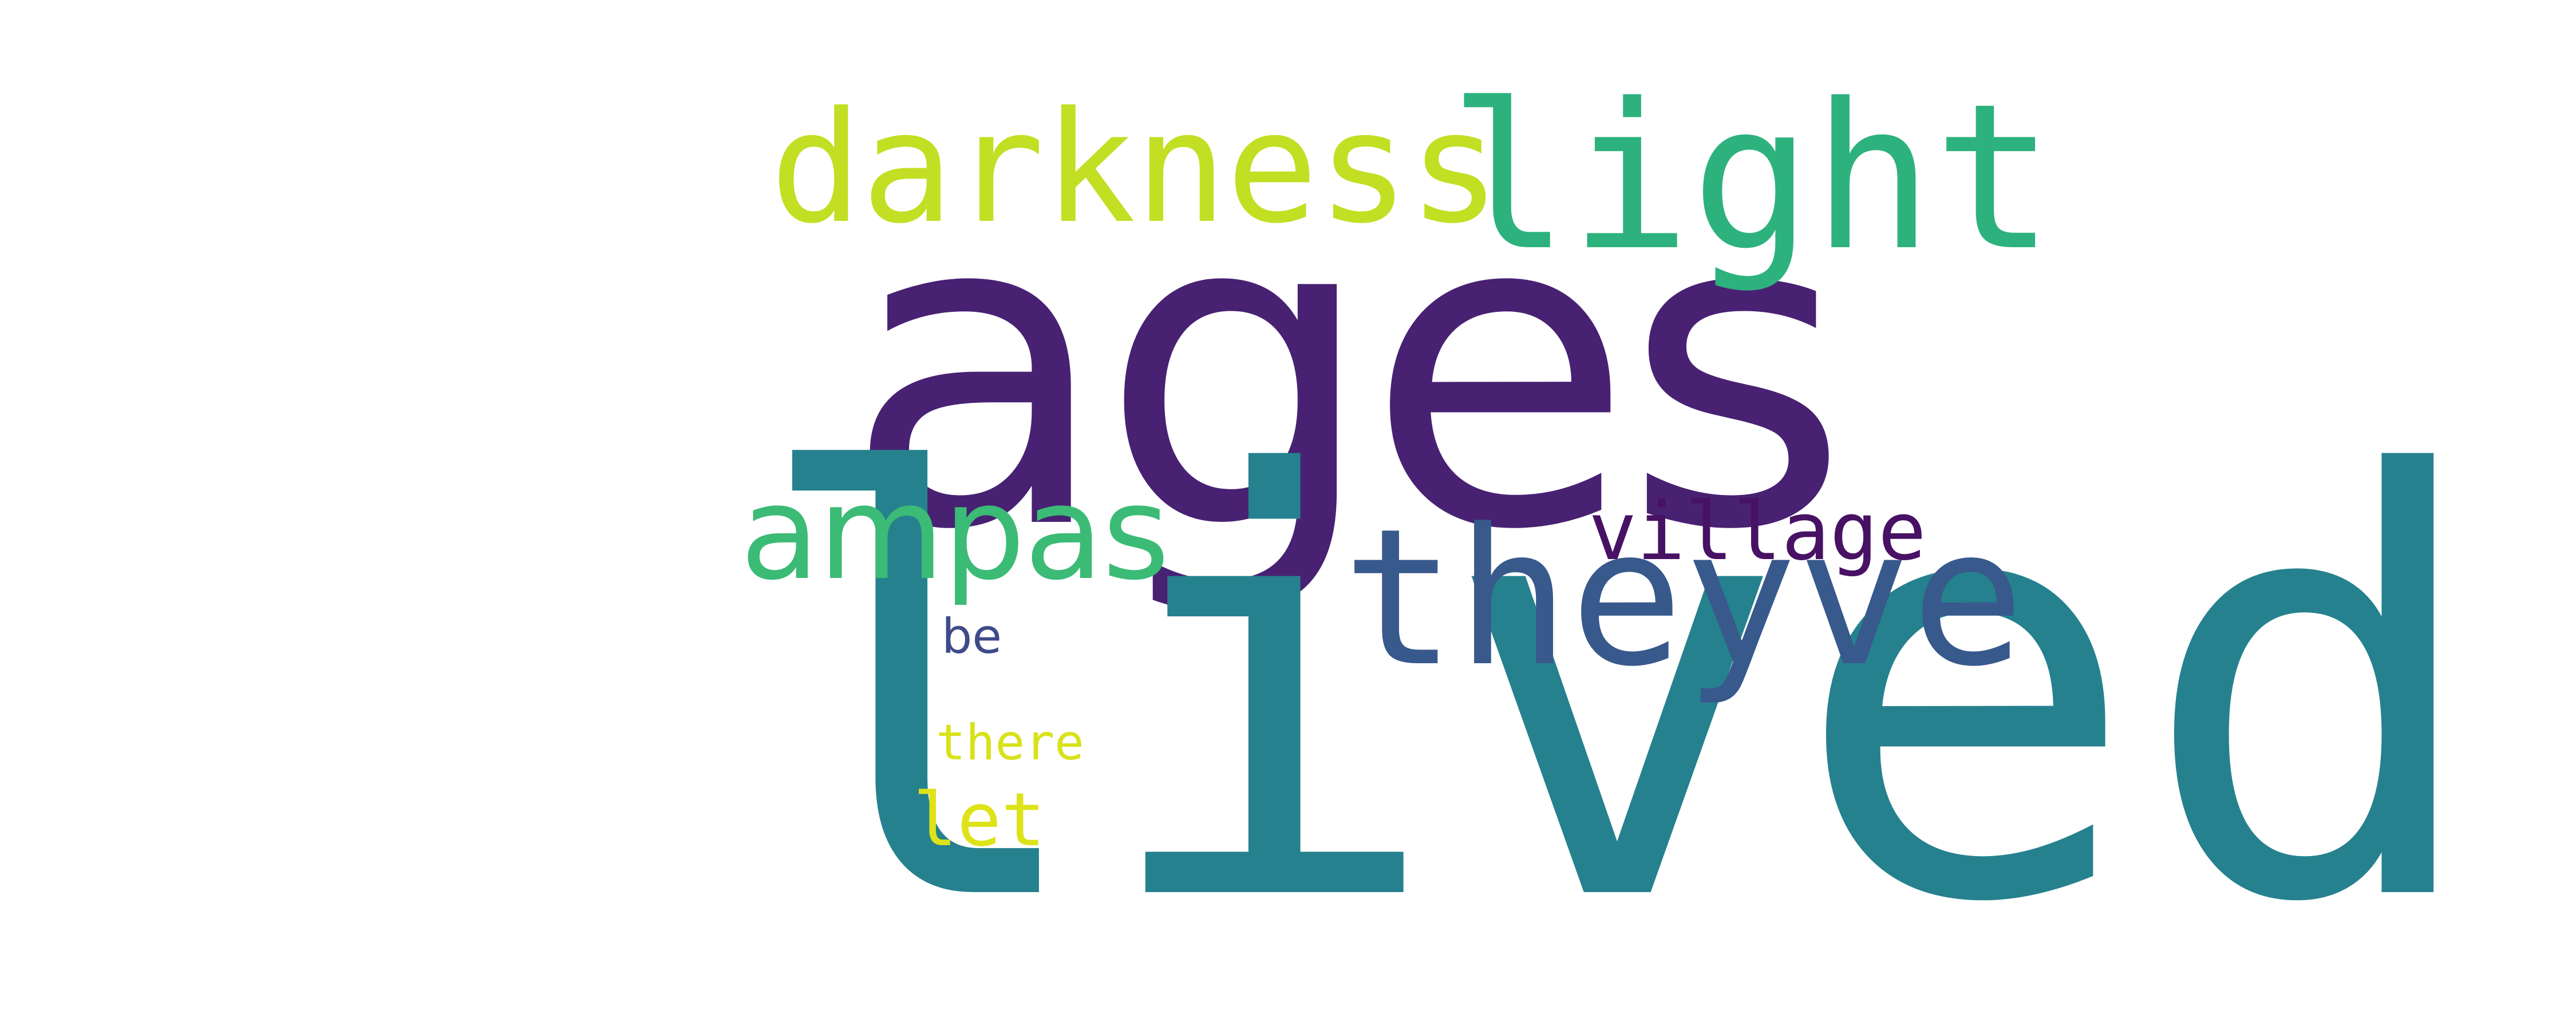 Image resolution: width=2576 pixels, height=1030 pixels. What do you see at coordinates (1010, 742) in the screenshot?
I see `word-there: there` at bounding box center [1010, 742].